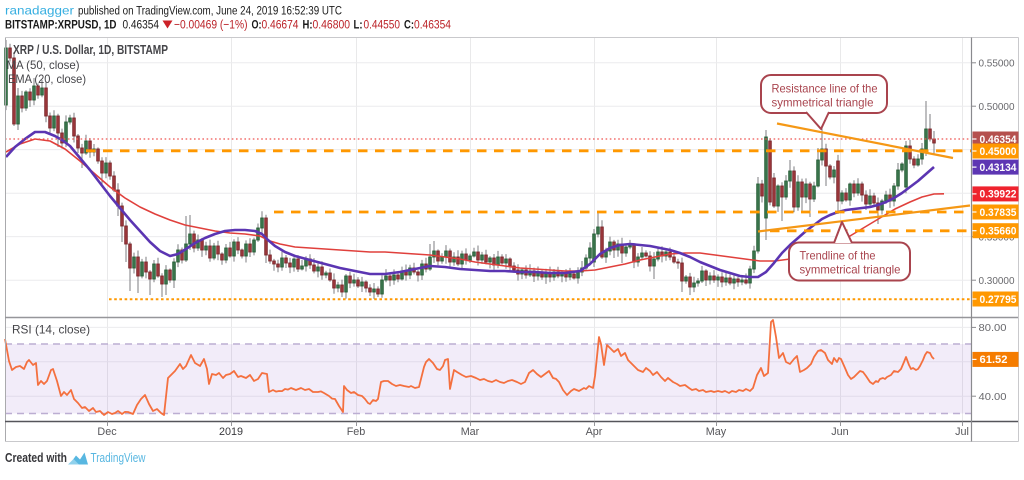  What do you see at coordinates (61, 25) in the screenshot?
I see `svg-text: BITSTAMP:XRPUSD, 1D` at bounding box center [61, 25].